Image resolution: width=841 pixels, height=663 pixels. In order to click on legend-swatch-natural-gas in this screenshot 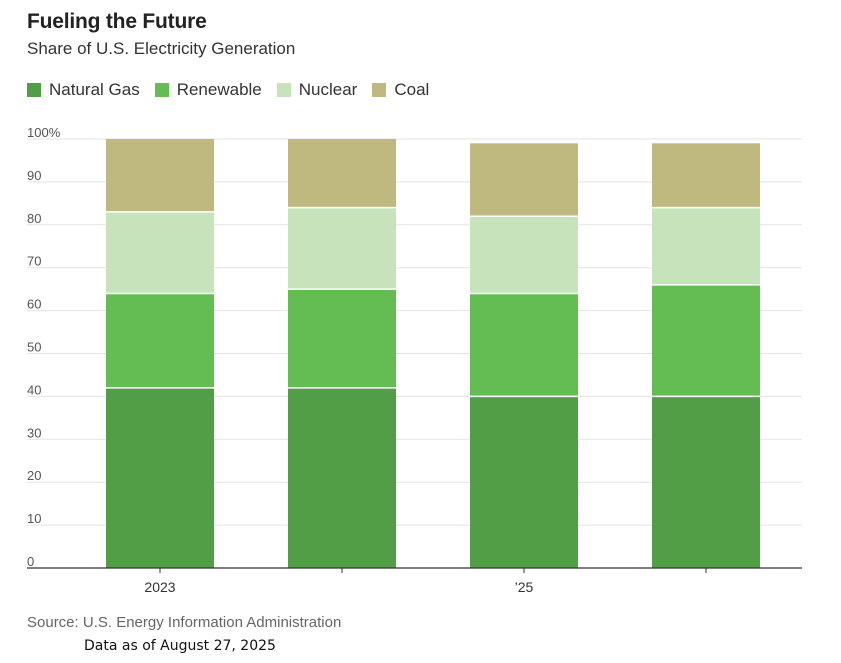, I will do `click(34, 90)`.